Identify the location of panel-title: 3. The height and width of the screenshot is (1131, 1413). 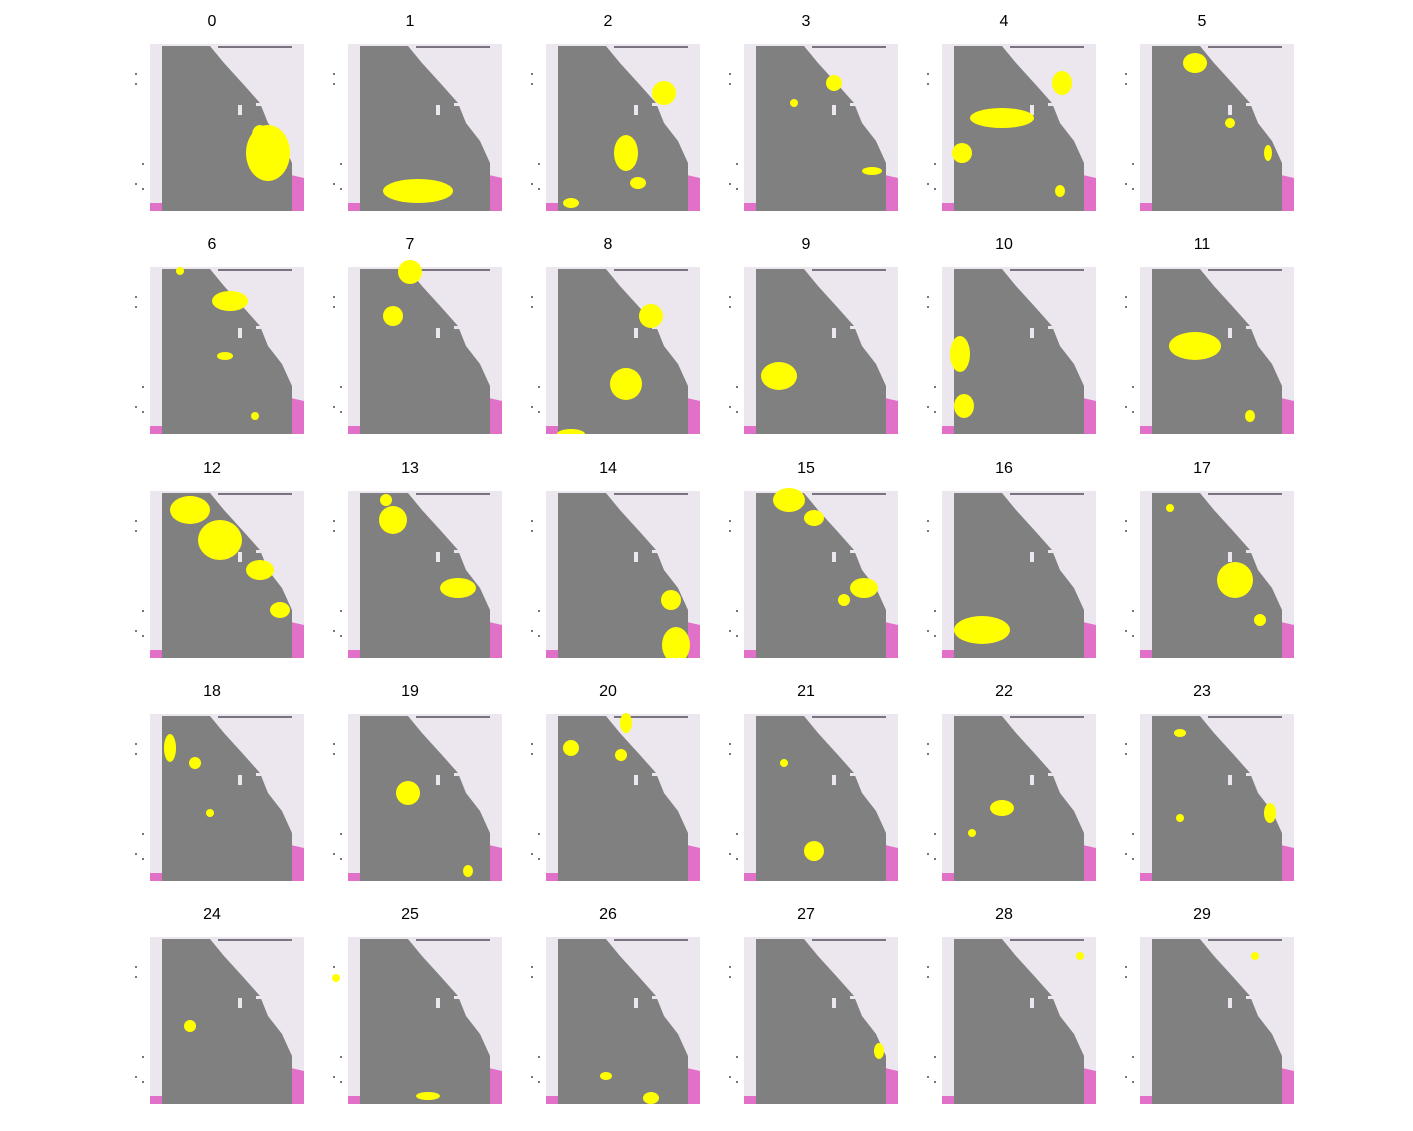
(806, 21).